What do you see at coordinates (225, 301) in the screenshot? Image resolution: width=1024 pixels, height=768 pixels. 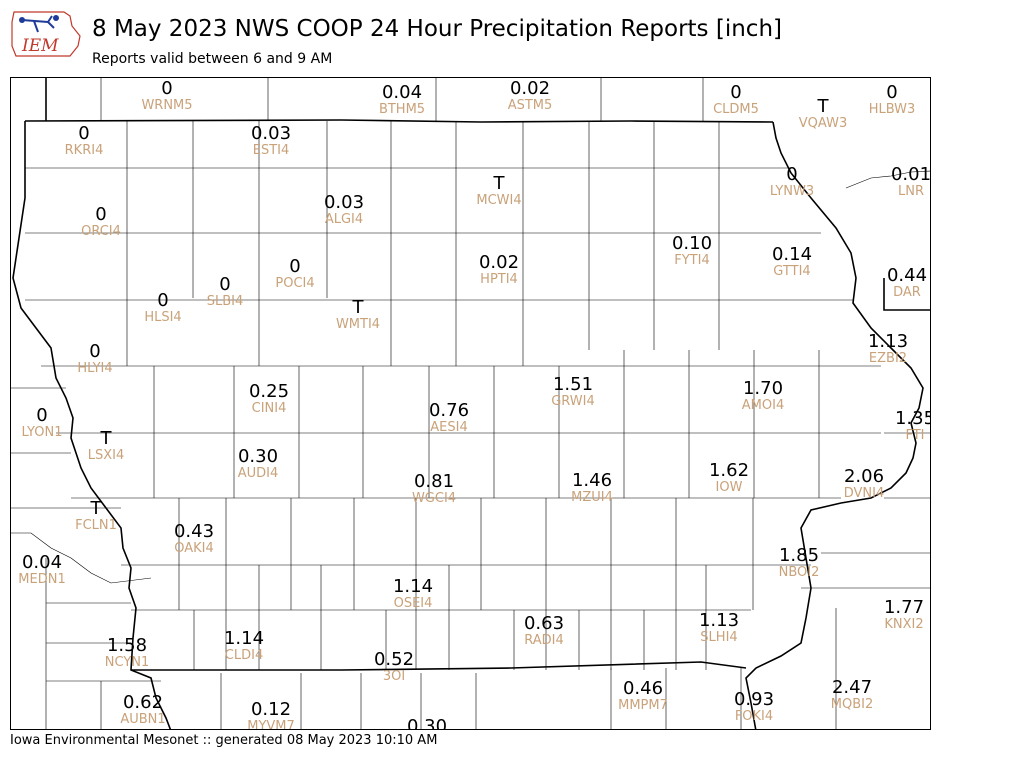 I see `station-id: SLBI4` at bounding box center [225, 301].